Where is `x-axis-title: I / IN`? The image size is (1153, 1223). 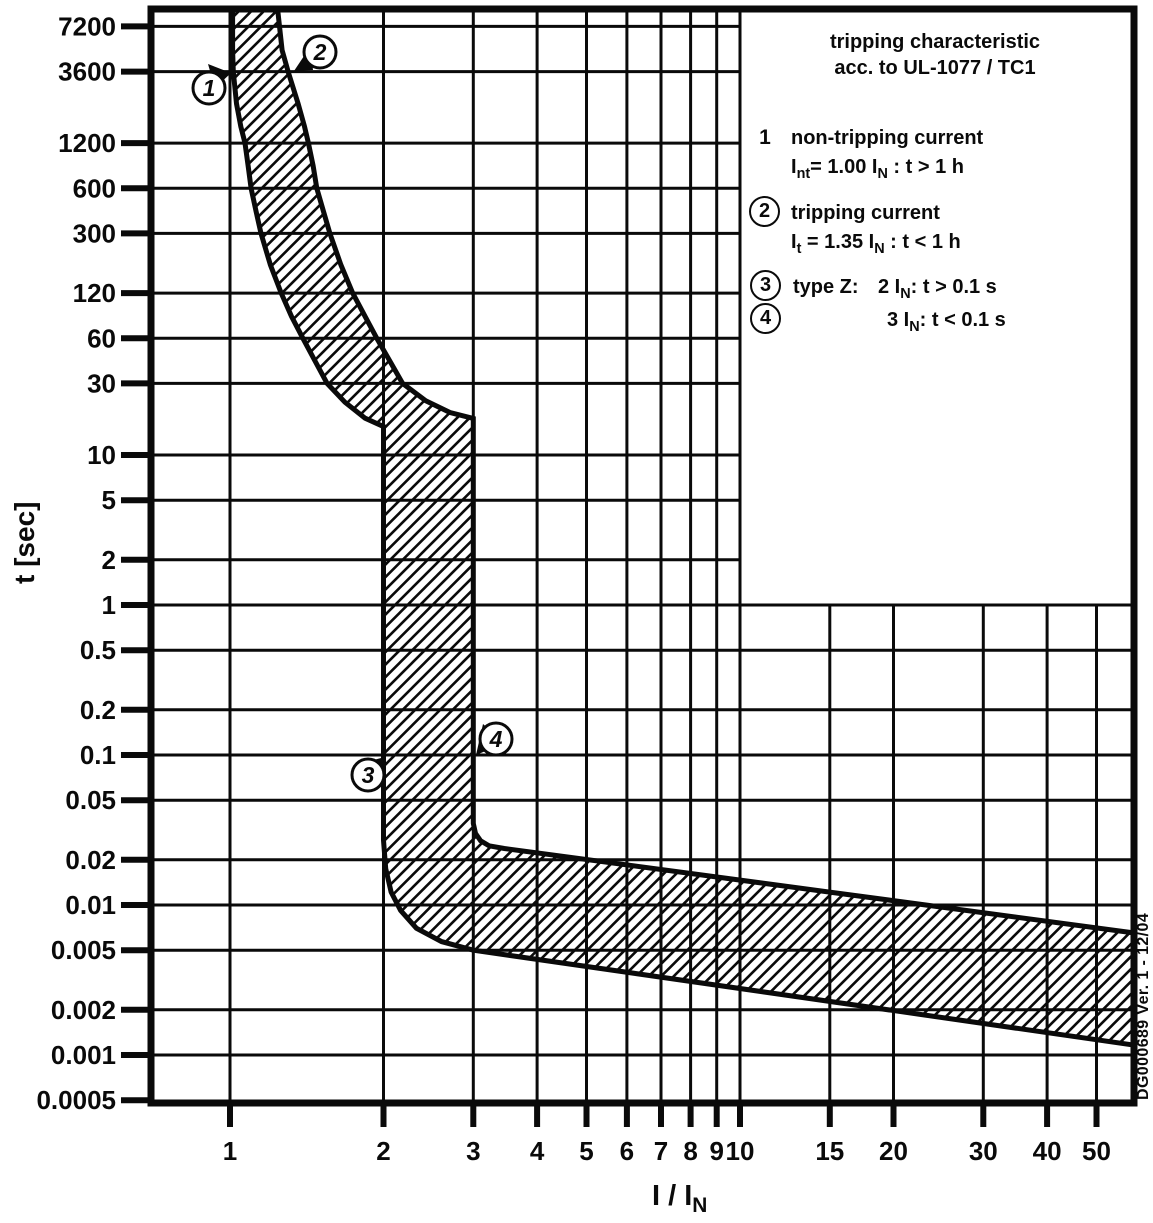
x-axis-title: I / IN is located at coordinates (679, 1198).